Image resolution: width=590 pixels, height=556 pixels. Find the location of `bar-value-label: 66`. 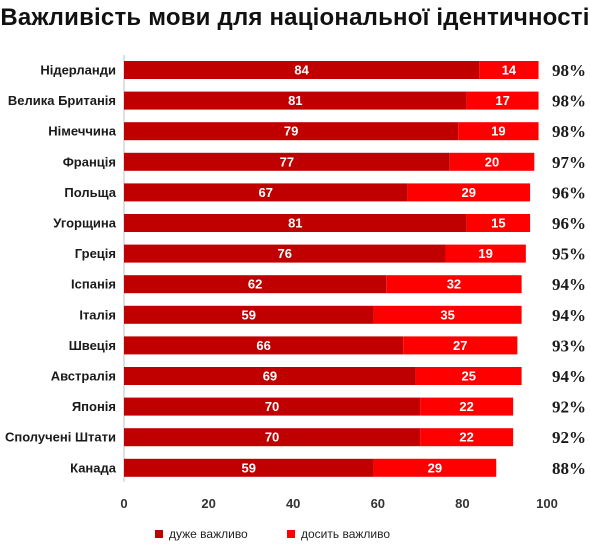

bar-value-label: 66 is located at coordinates (263, 345).